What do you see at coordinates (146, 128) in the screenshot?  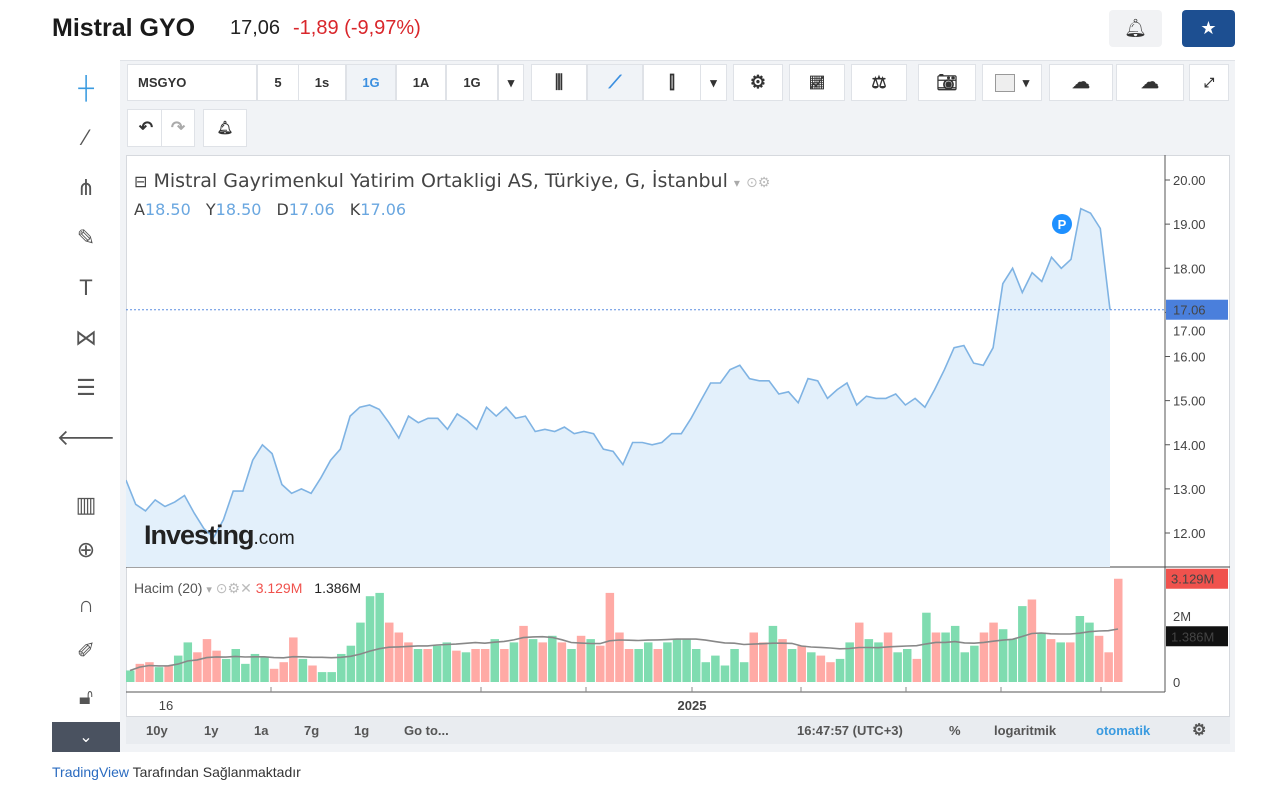 I see `undo-icon: ↶` at bounding box center [146, 128].